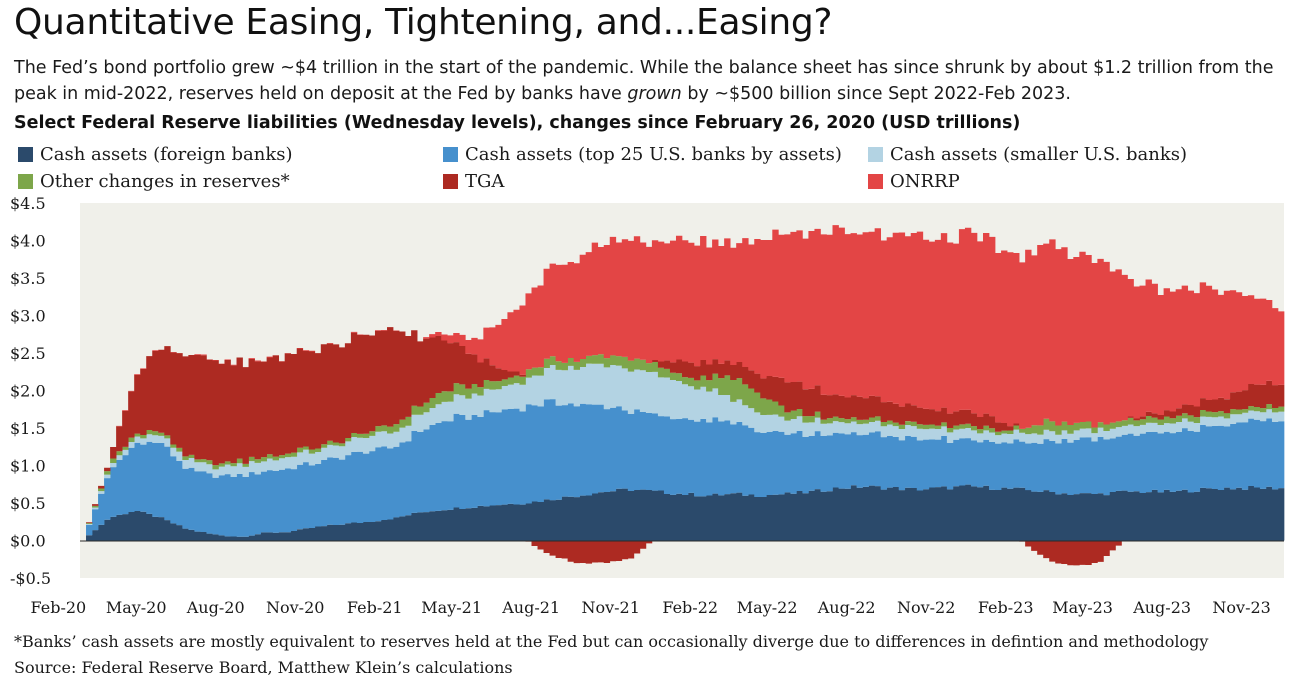 Image resolution: width=1293 pixels, height=685 pixels. What do you see at coordinates (450, 154) in the screenshot?
I see `legend-swatch-top25` at bounding box center [450, 154].